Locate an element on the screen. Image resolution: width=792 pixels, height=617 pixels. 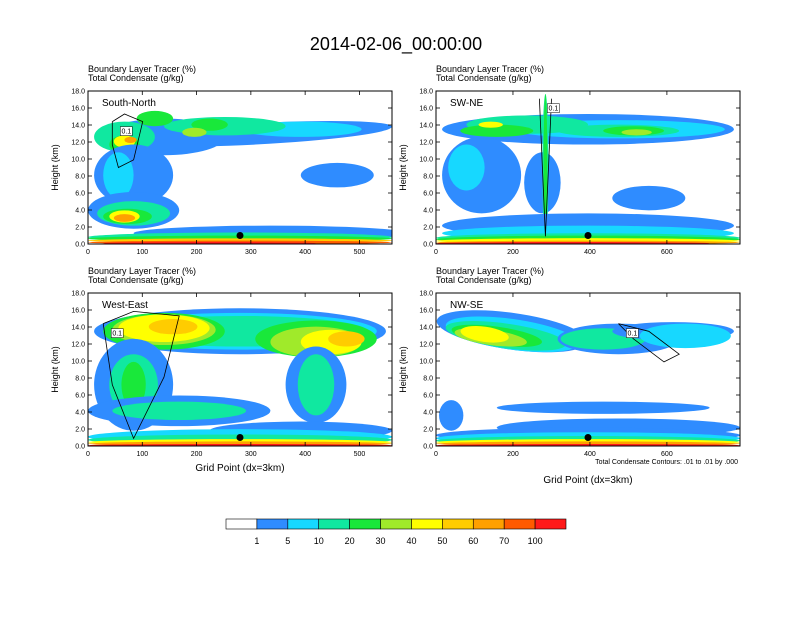
condensate-contour is located at coordinates (545, 167).